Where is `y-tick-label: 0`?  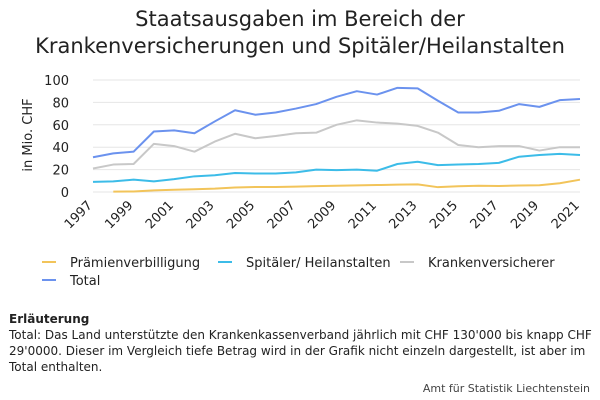 y-tick-label: 0 is located at coordinates (65, 193).